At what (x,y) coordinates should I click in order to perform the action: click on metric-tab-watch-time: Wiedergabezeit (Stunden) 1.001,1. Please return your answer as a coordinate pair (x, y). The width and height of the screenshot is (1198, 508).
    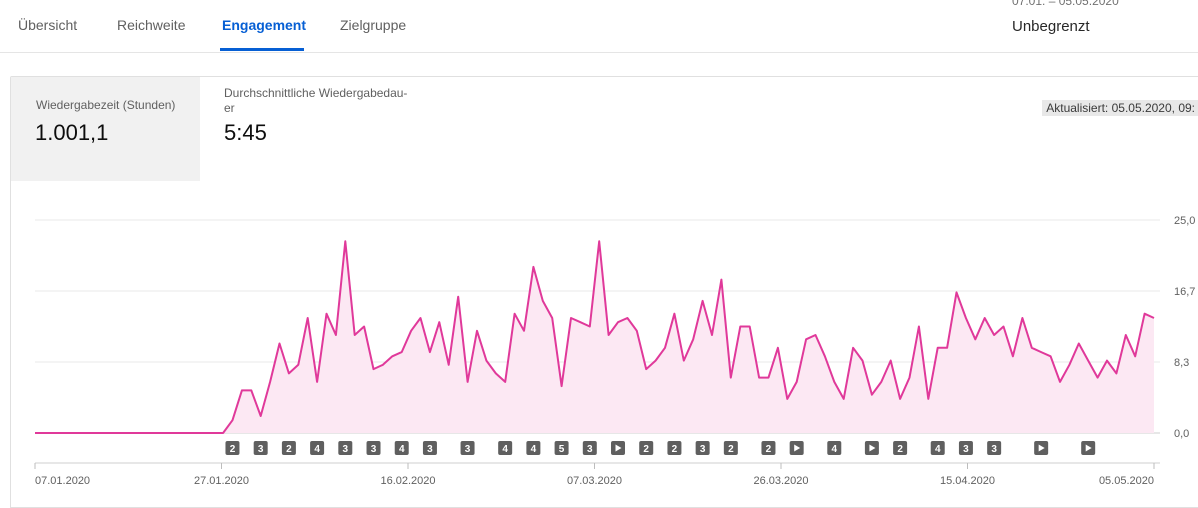
    Looking at the image, I should click on (105, 129).